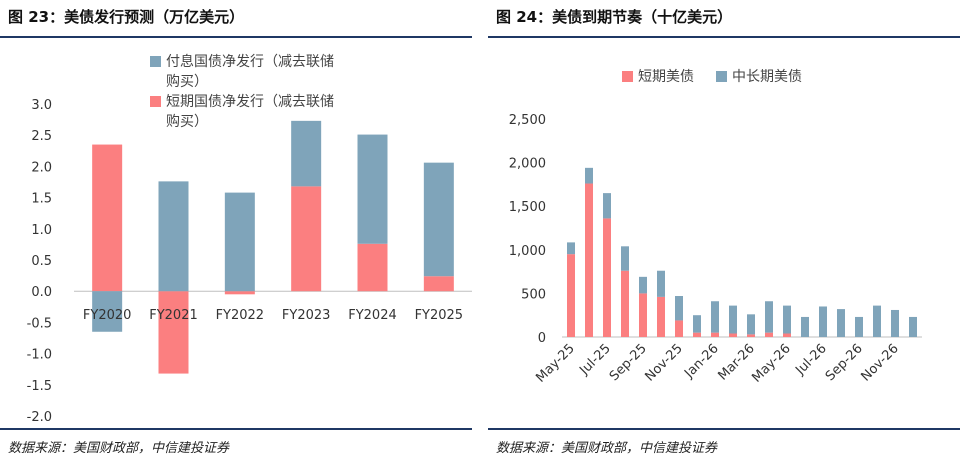  What do you see at coordinates (439, 315) in the screenshot?
I see `x-tick-label: FY2025` at bounding box center [439, 315].